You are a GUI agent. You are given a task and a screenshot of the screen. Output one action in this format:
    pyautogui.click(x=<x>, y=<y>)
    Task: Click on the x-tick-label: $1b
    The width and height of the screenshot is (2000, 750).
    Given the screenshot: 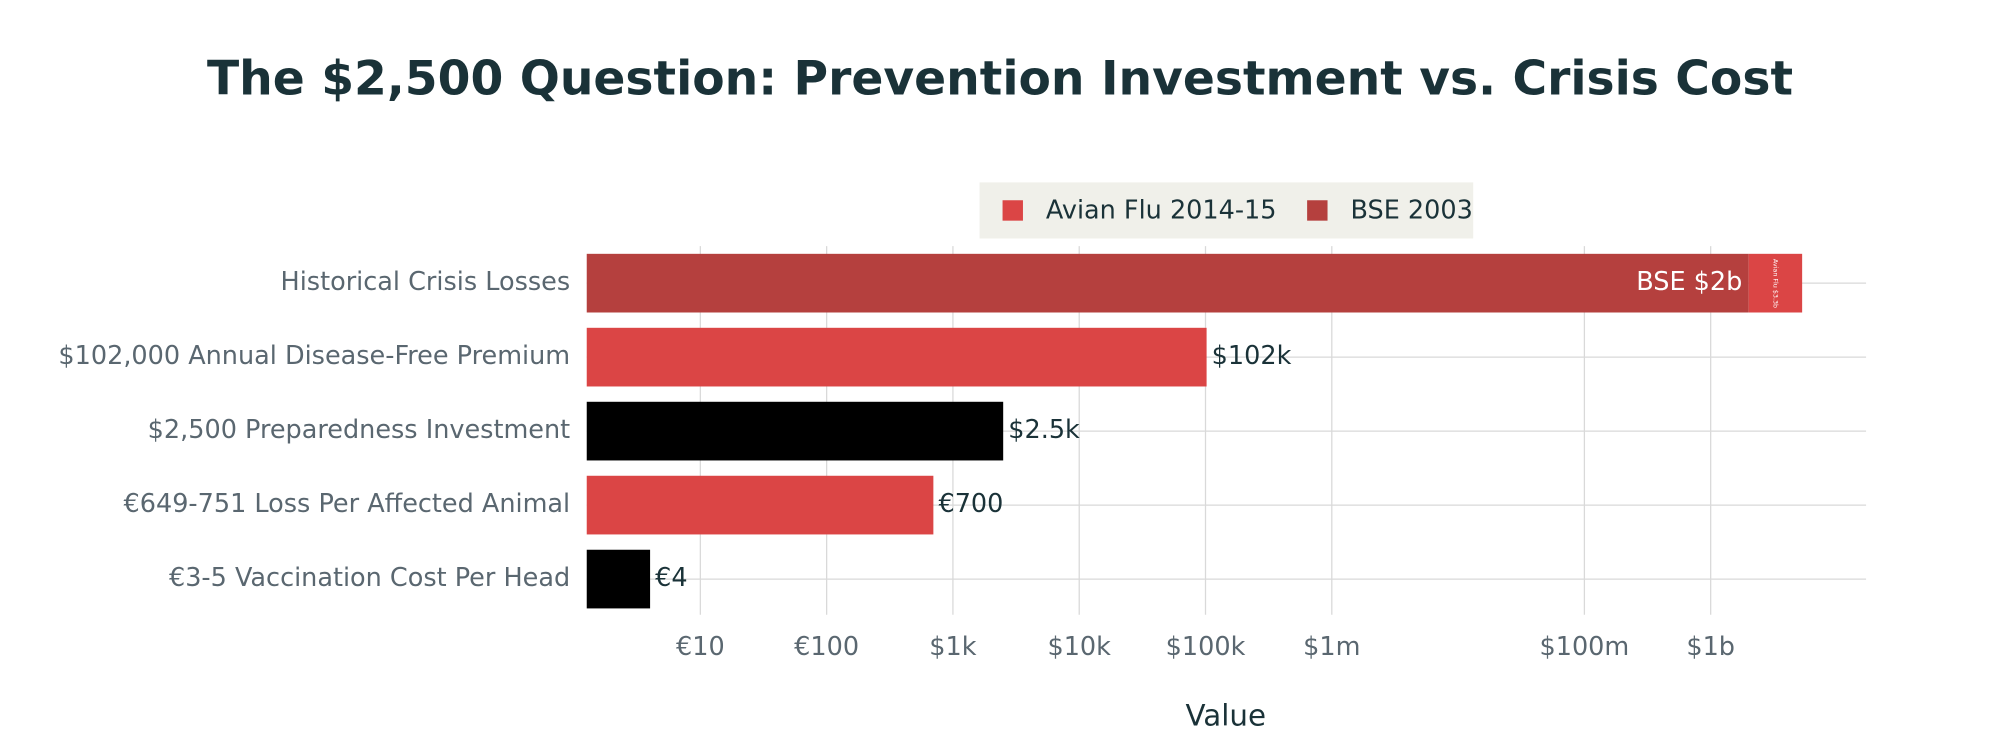 What is the action you would take?
    pyautogui.click(x=1710, y=647)
    